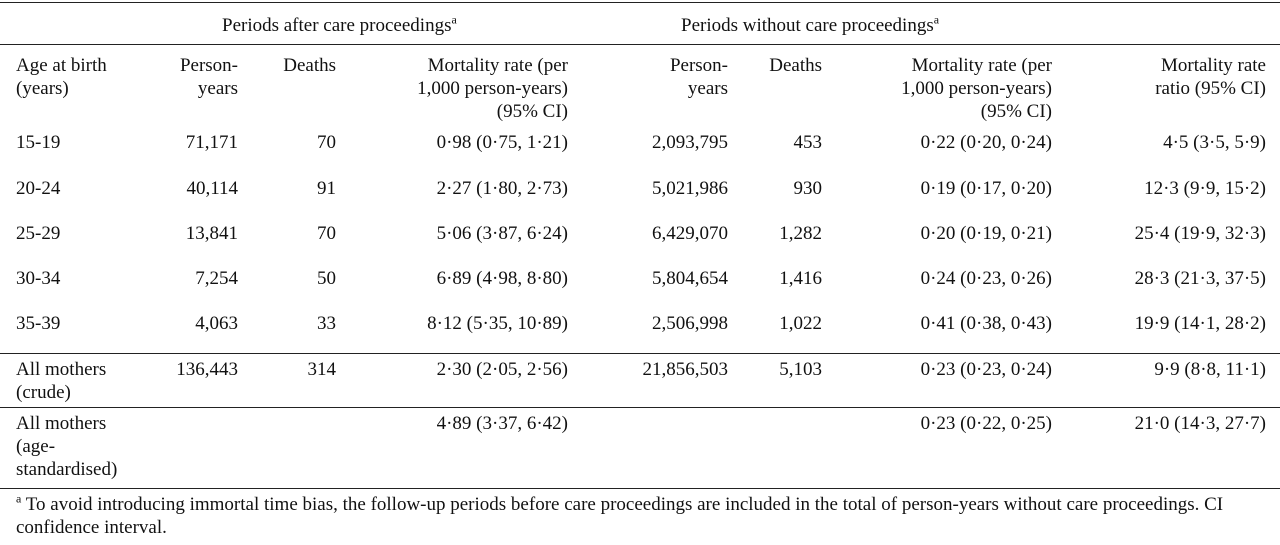  Describe the element at coordinates (1210, 369) in the screenshot. I see `cell-ratio: 9·9 (8·8, 11·1)` at that location.